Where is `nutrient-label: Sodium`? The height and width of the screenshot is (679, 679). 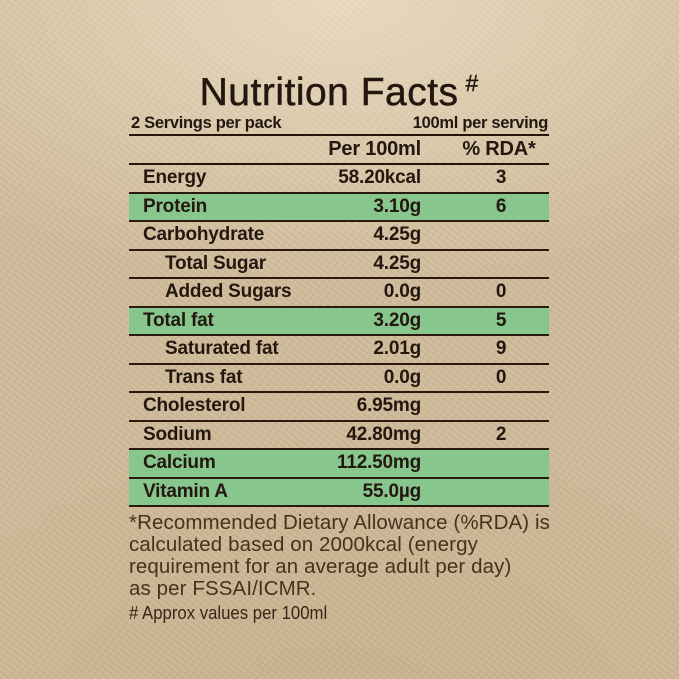 nutrient-label: Sodium is located at coordinates (177, 434).